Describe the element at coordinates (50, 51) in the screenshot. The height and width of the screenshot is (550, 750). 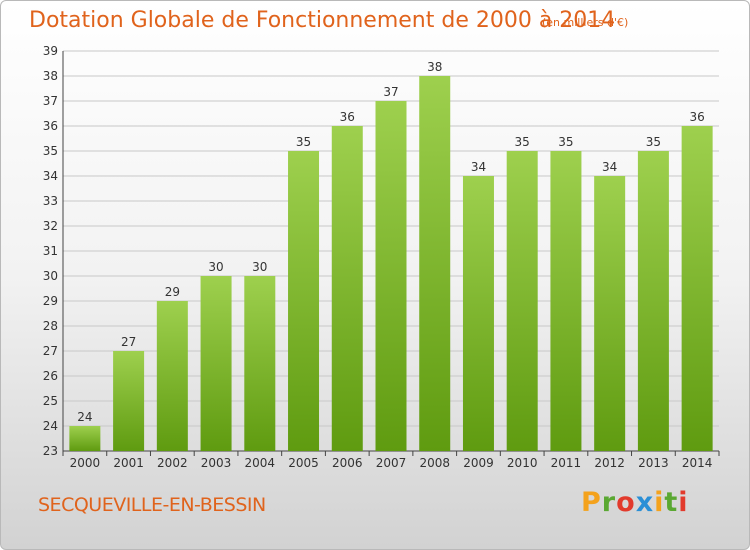
I see `y-tick-label: 39` at that location.